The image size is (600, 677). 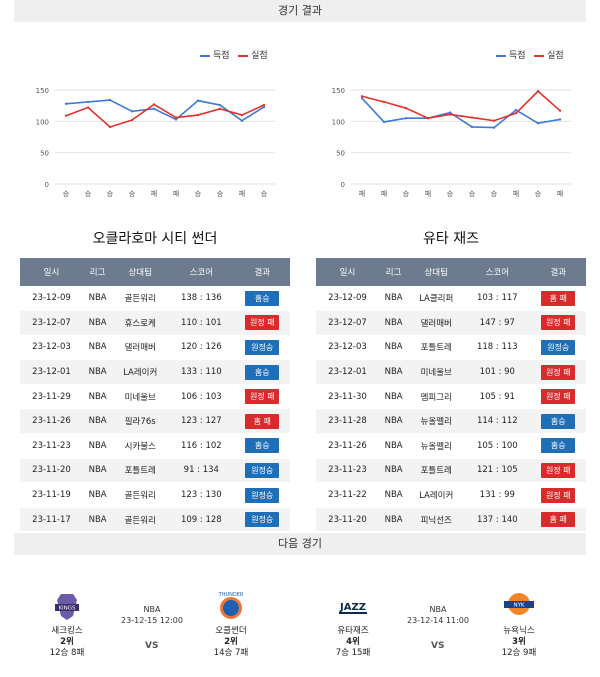 I want to click on date-cell: 23-11-26, so click(x=347, y=446).